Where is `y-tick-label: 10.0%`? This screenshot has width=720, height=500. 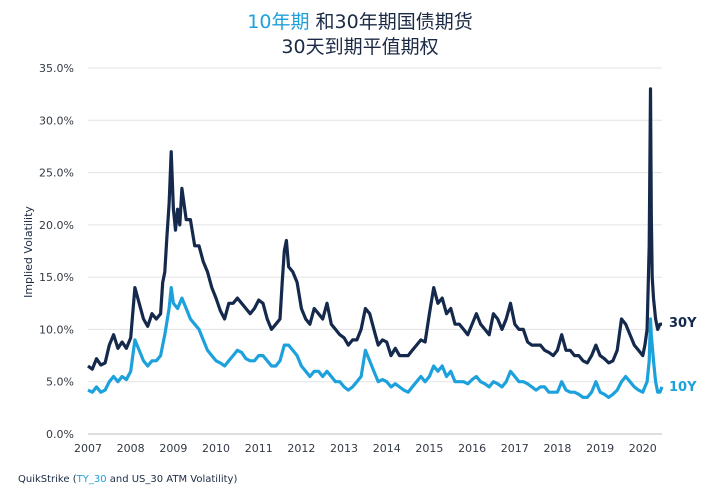
y-tick-label: 10.0% is located at coordinates (56, 329).